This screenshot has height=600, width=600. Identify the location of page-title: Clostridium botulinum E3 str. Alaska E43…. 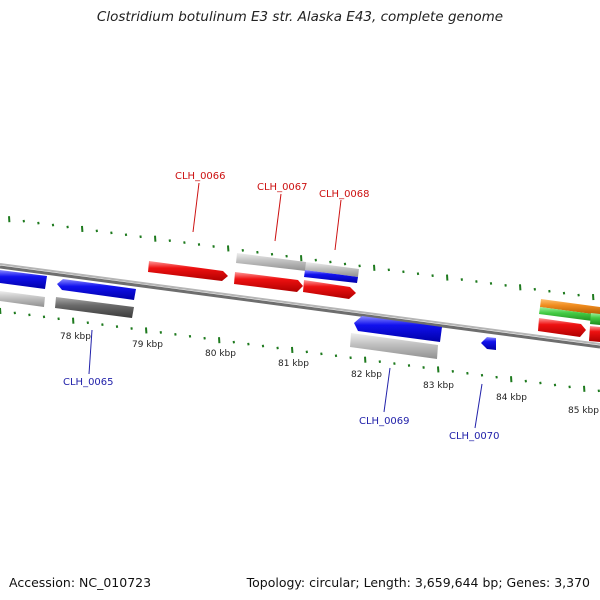
(300, 17).